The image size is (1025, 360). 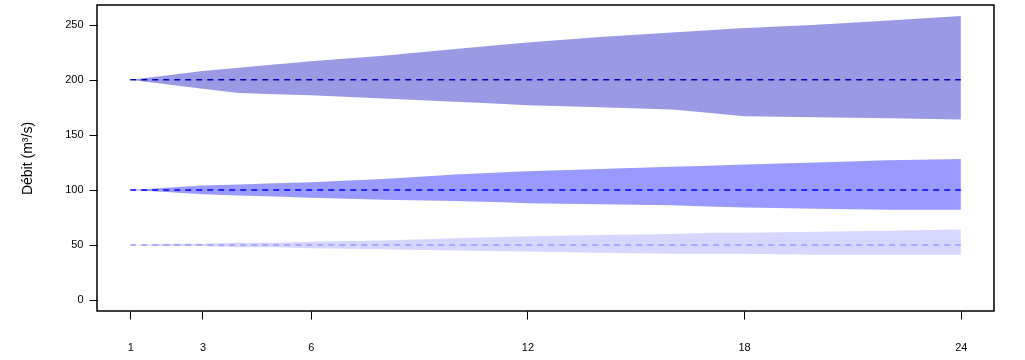 What do you see at coordinates (74, 134) in the screenshot?
I see `y-tick-label: 150` at bounding box center [74, 134].